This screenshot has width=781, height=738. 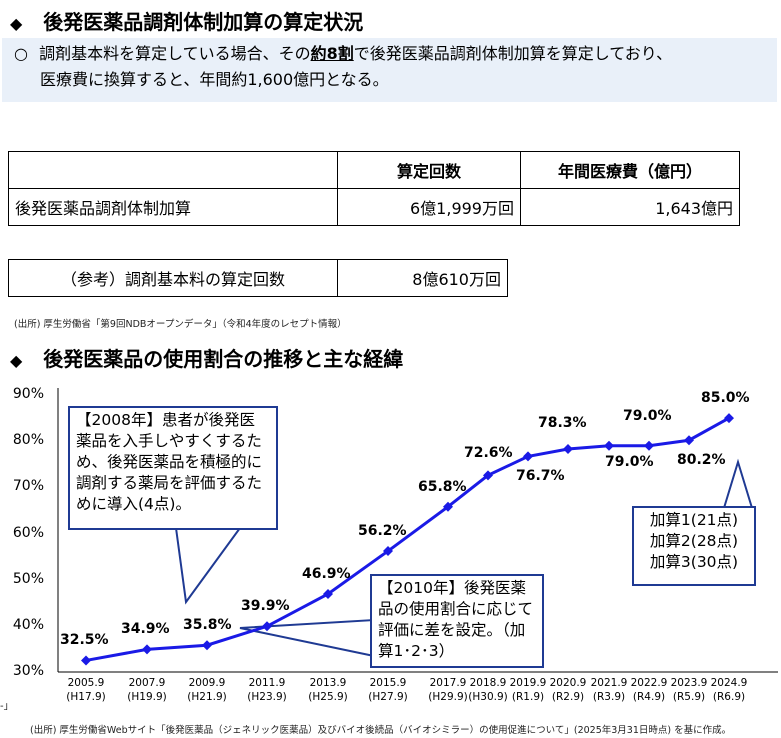 I want to click on x-tick-label: 2013.9 (H25.9), so click(x=328, y=690).